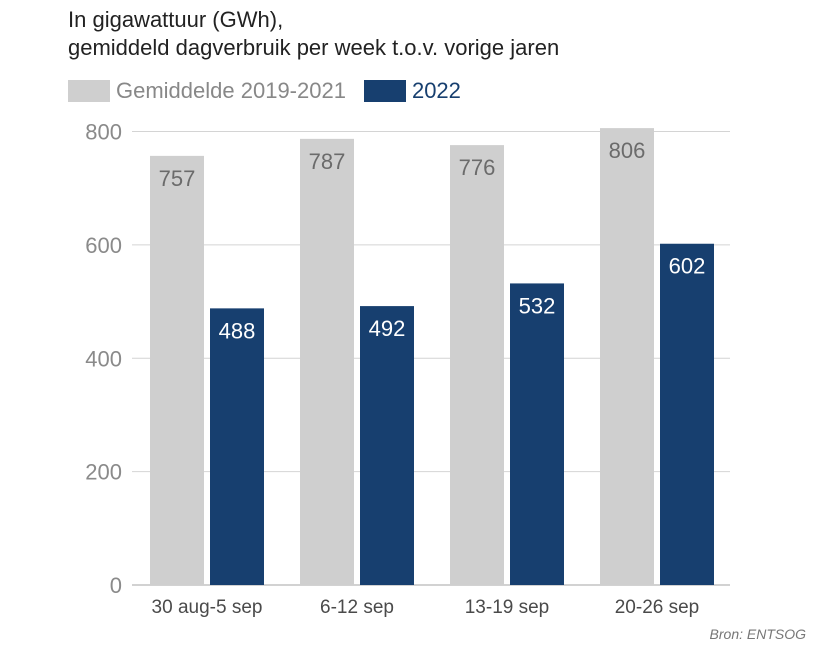 The width and height of the screenshot is (830, 659). I want to click on y-tick-label-600: 600, so click(103, 245).